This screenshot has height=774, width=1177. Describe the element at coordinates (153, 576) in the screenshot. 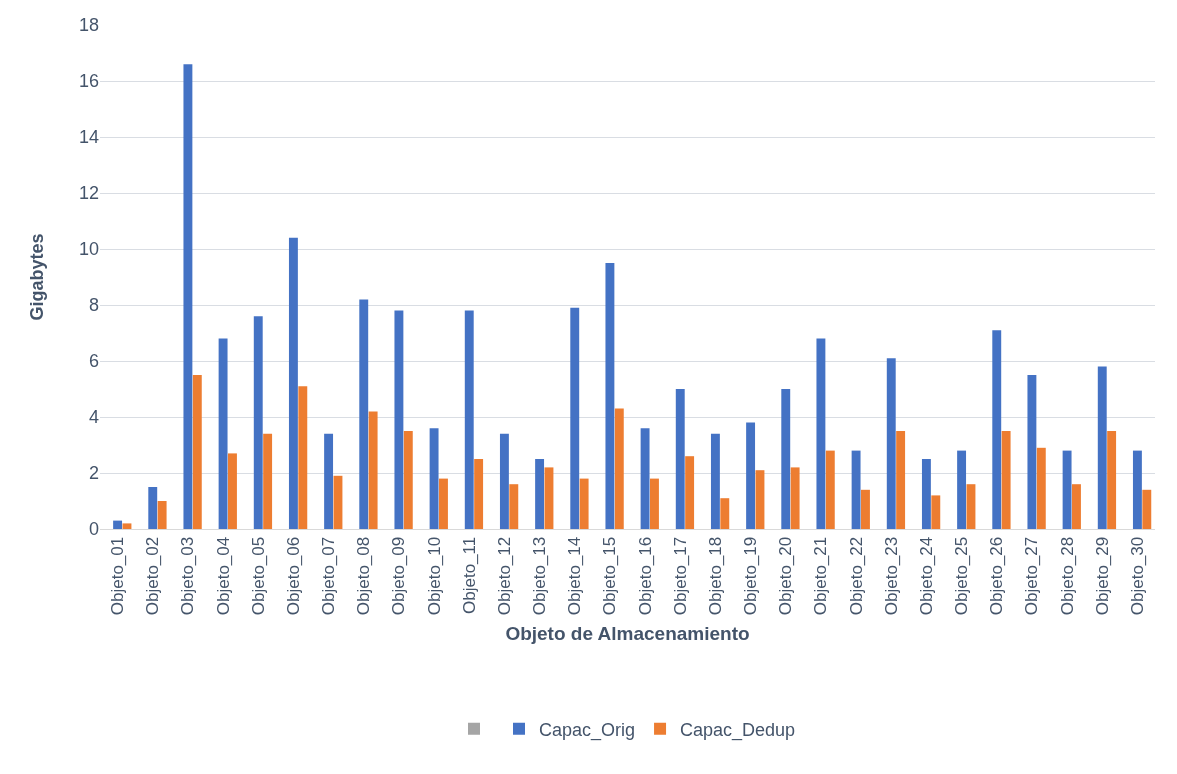

I see `x-tick-label: Objeto_02` at that location.